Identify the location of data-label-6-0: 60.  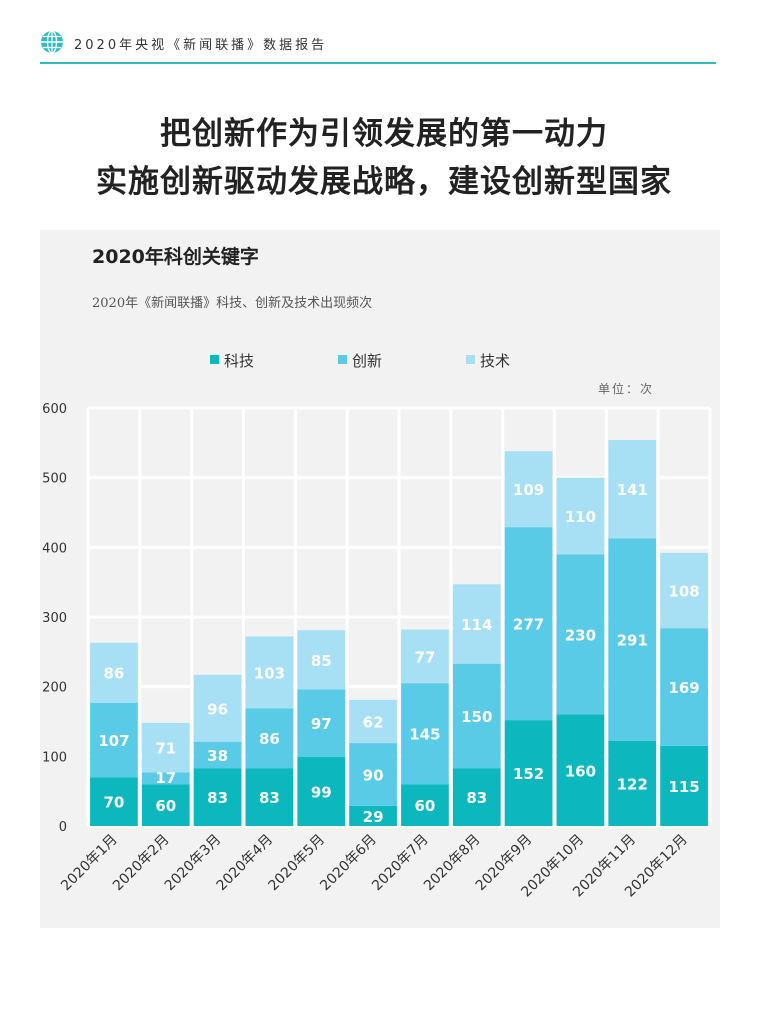
(424, 806).